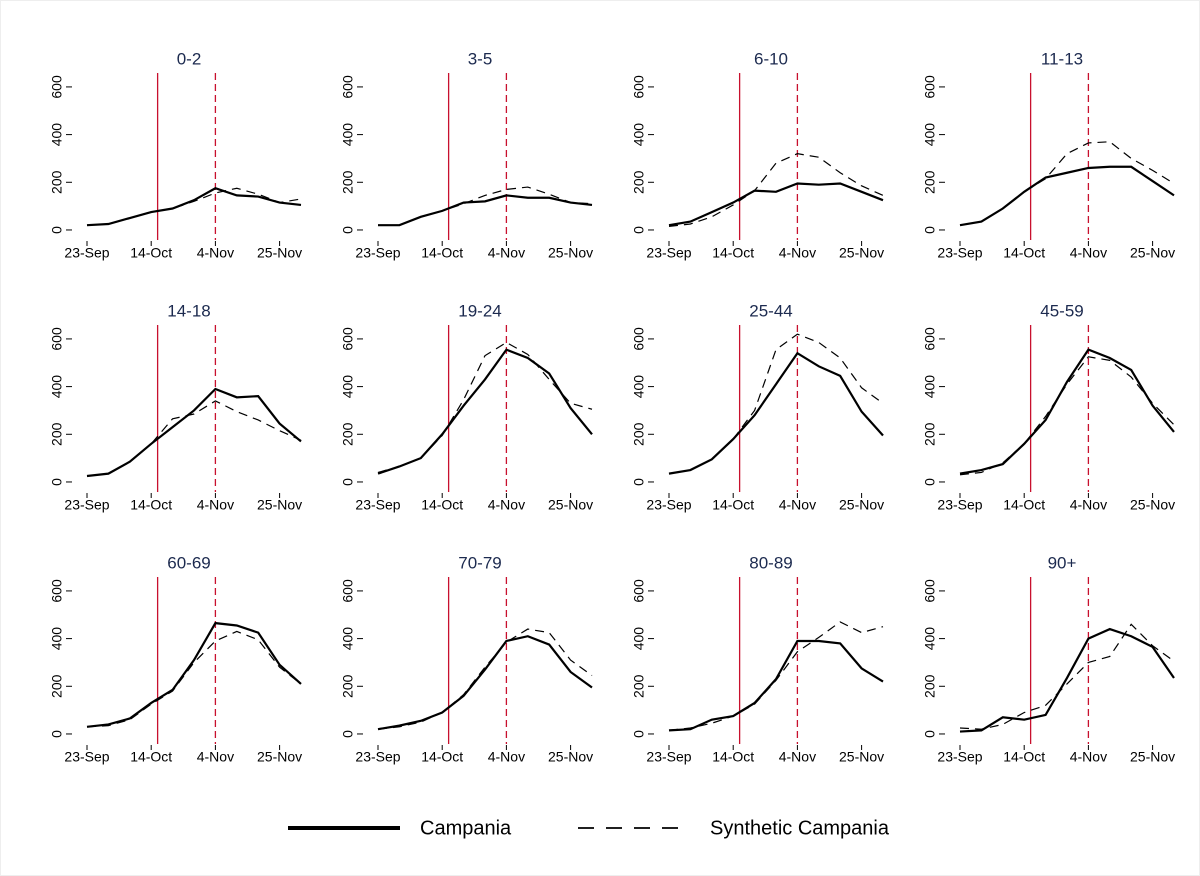  Describe the element at coordinates (188, 562) in the screenshot. I see `panel-title: 60-69` at that location.